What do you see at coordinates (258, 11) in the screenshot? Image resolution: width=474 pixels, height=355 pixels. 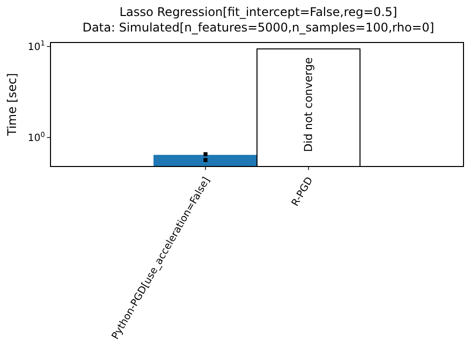 I see `chart-title: Lasso Regression[fit_intercept=False,reg=0.5]` at bounding box center [258, 11].